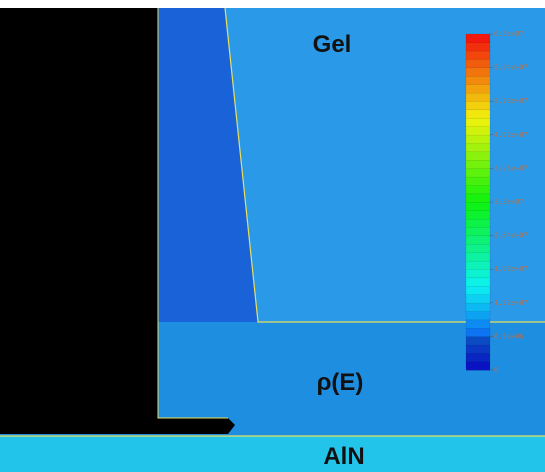 The width and height of the screenshot is (545, 472). Describe the element at coordinates (509, 336) in the screenshot. I see `colorbar-tick-label: 6.6e+06` at that location.